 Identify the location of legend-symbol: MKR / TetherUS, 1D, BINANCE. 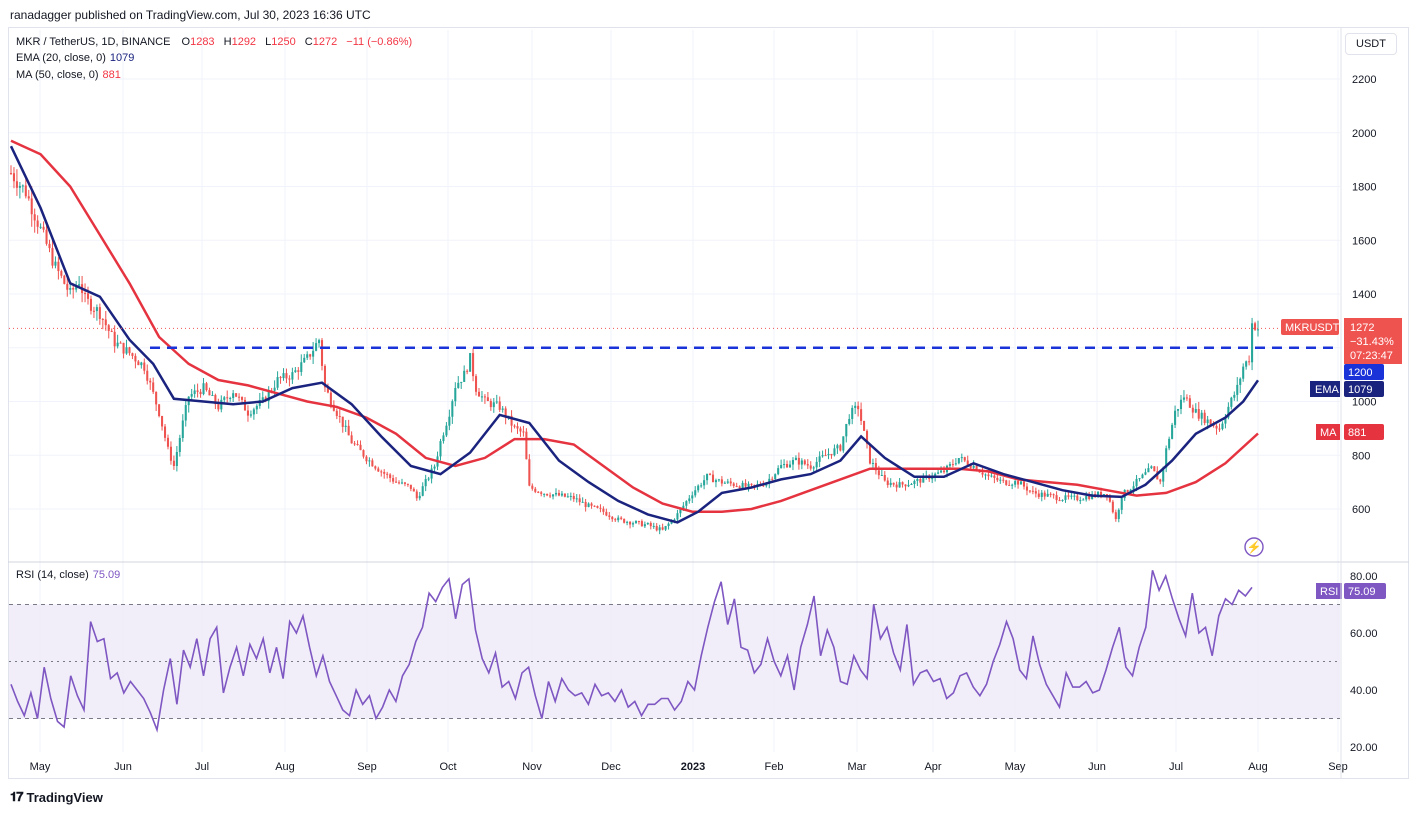
(93, 42).